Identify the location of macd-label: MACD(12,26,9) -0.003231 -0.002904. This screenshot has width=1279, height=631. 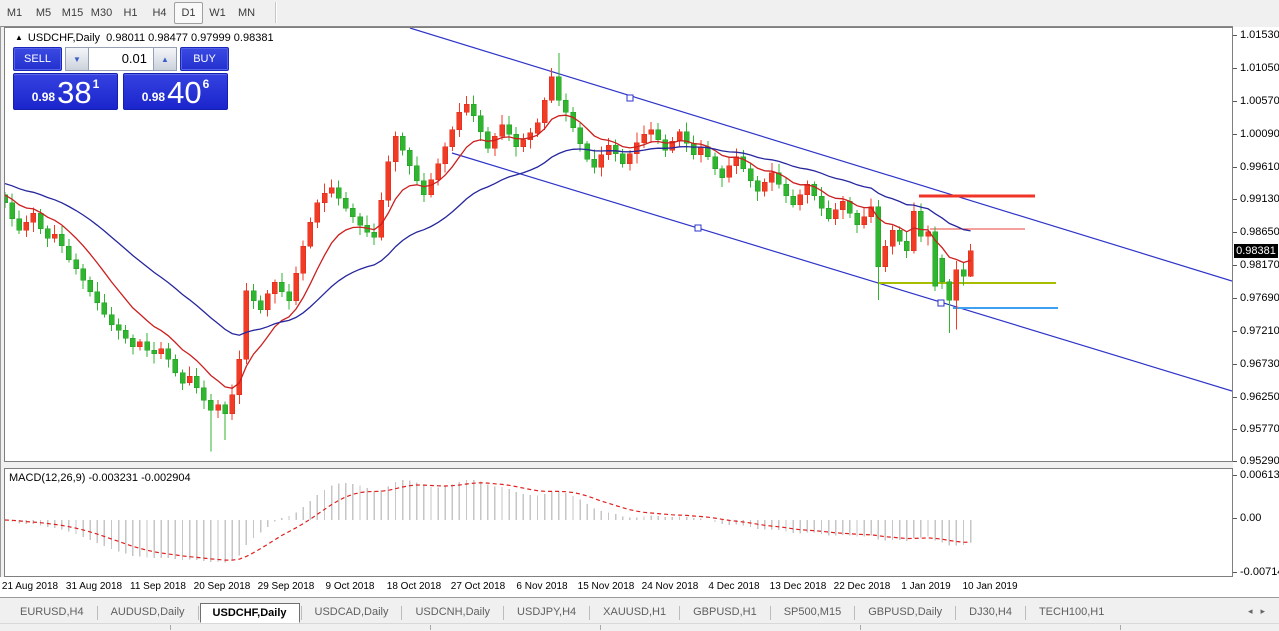
(100, 478).